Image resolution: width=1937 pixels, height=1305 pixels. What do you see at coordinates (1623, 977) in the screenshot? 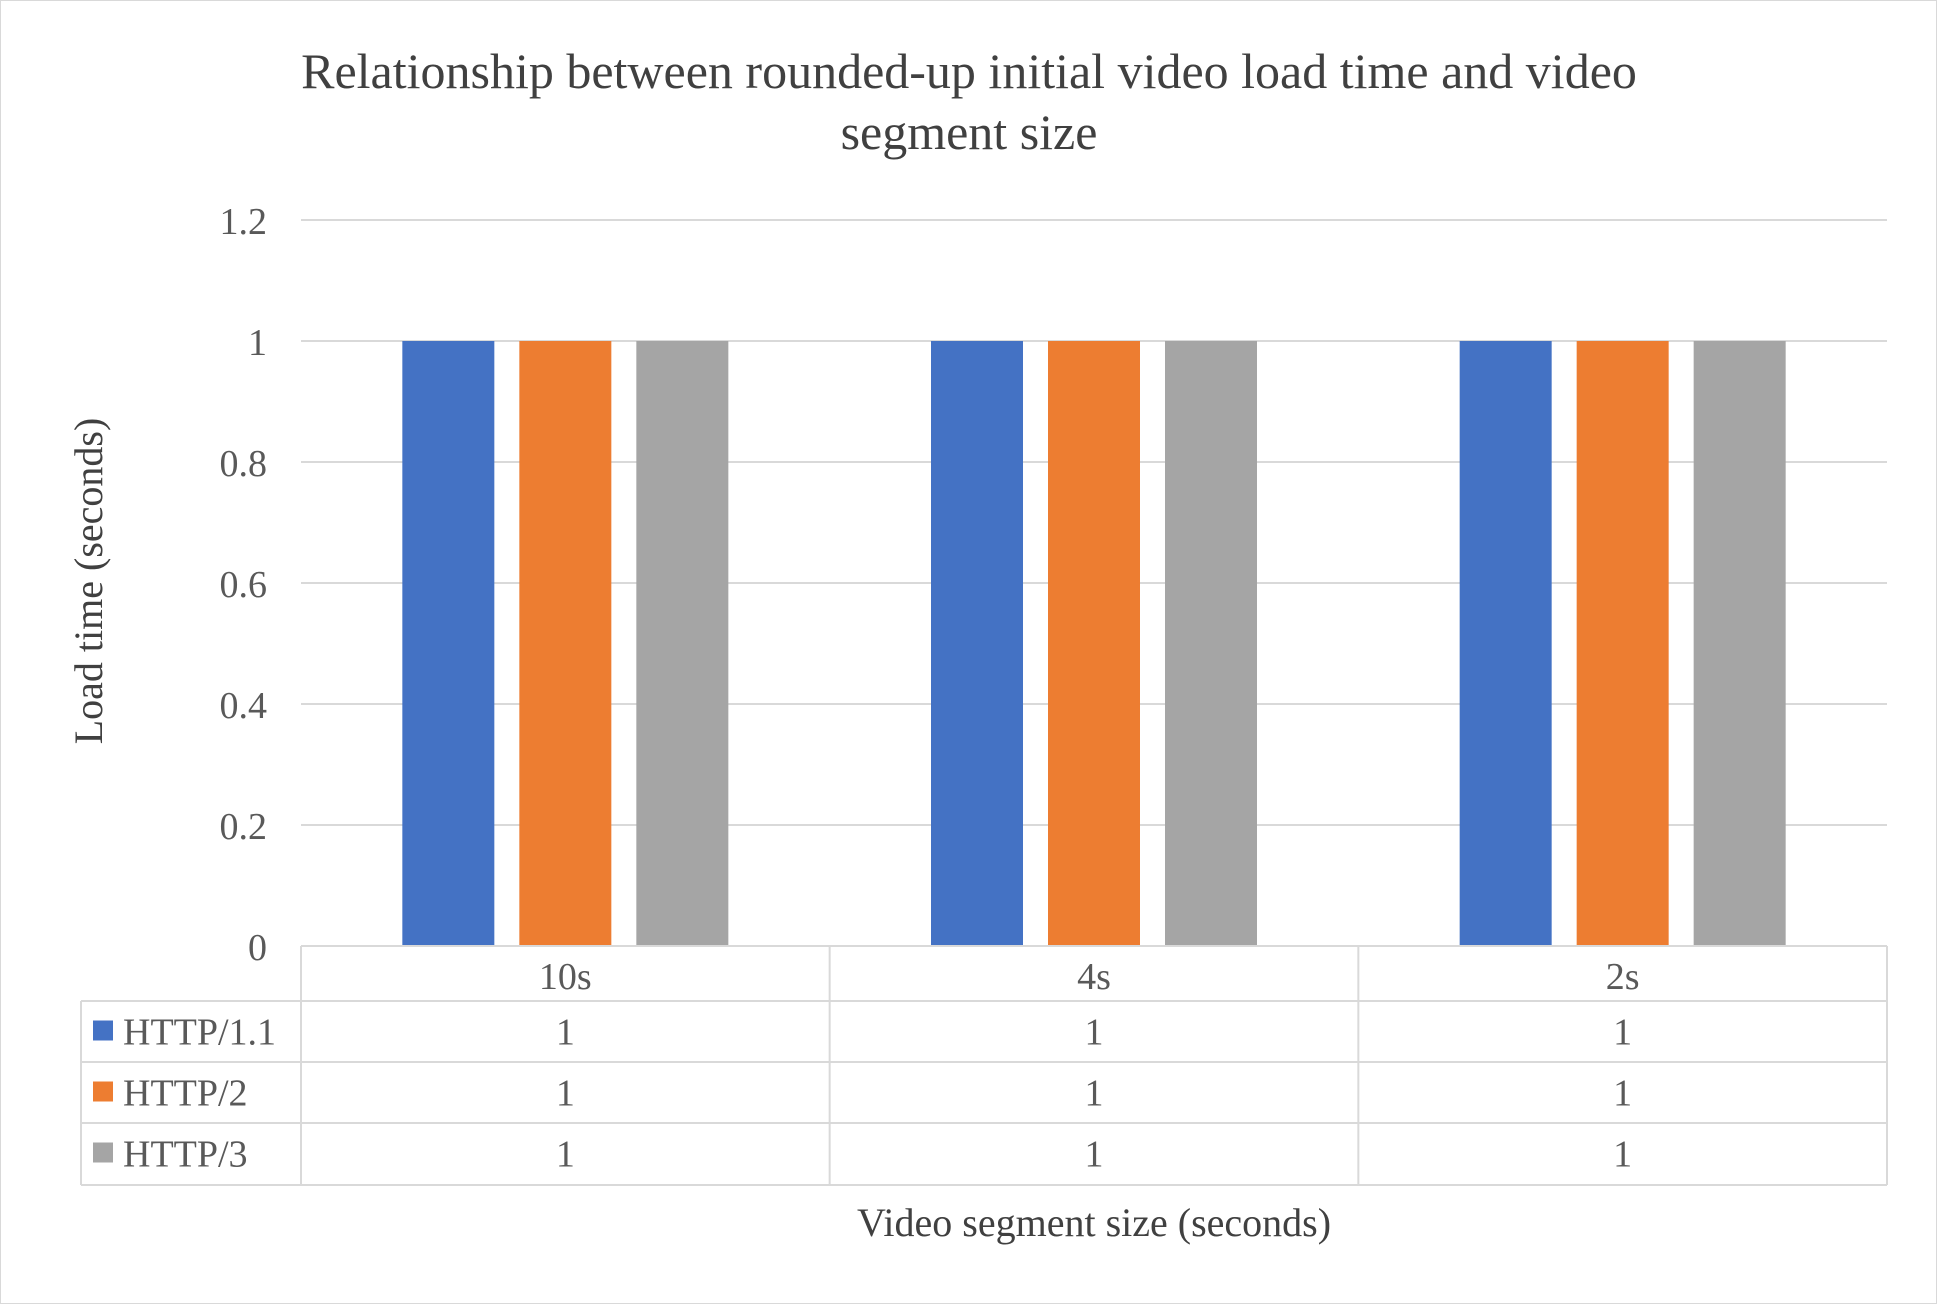
I see `x-tick-label: 2s` at bounding box center [1623, 977].